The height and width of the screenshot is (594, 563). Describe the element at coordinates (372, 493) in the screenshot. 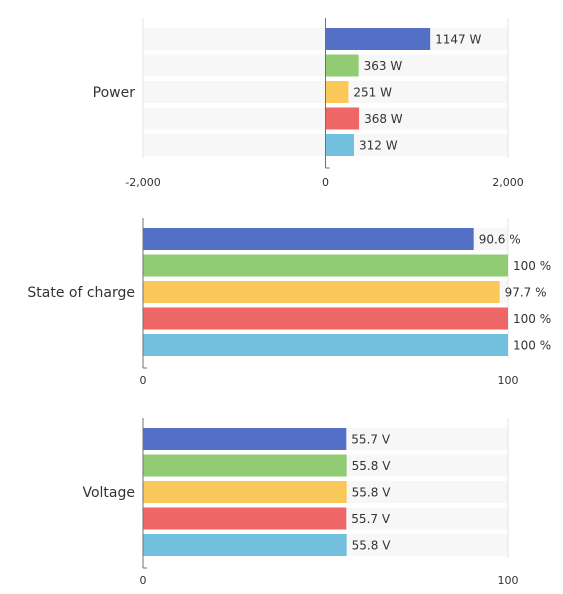

I see `data-label-3: 55.8 V` at that location.